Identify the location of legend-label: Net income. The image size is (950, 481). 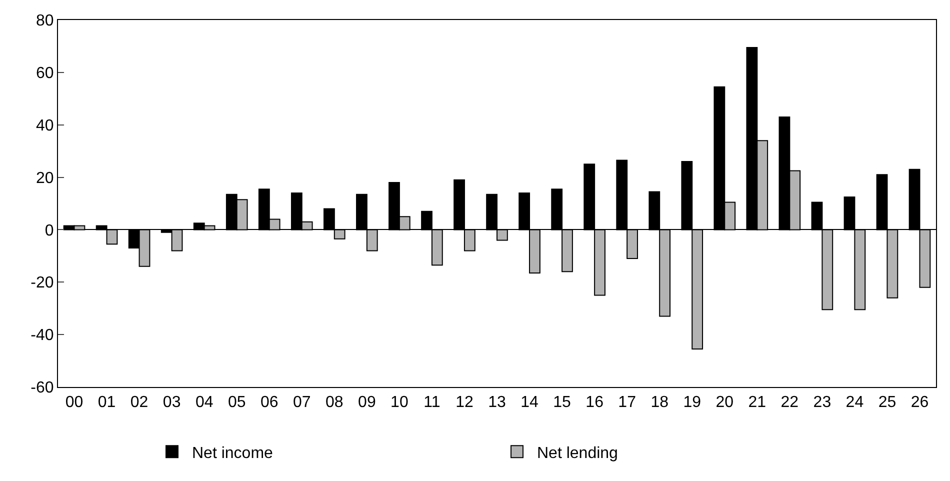
(233, 453).